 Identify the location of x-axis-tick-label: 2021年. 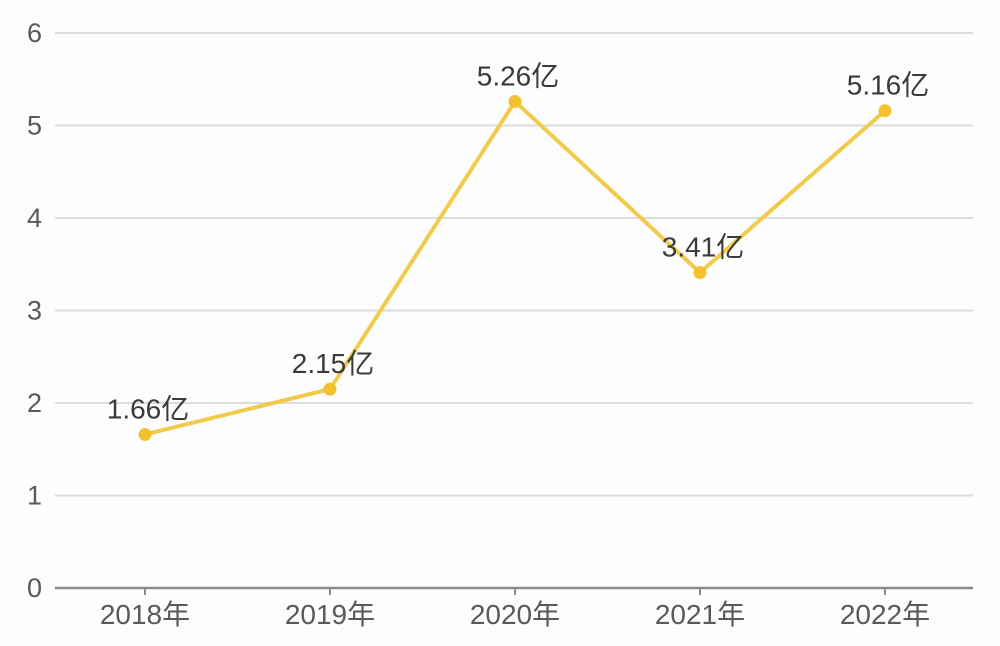
(700, 614).